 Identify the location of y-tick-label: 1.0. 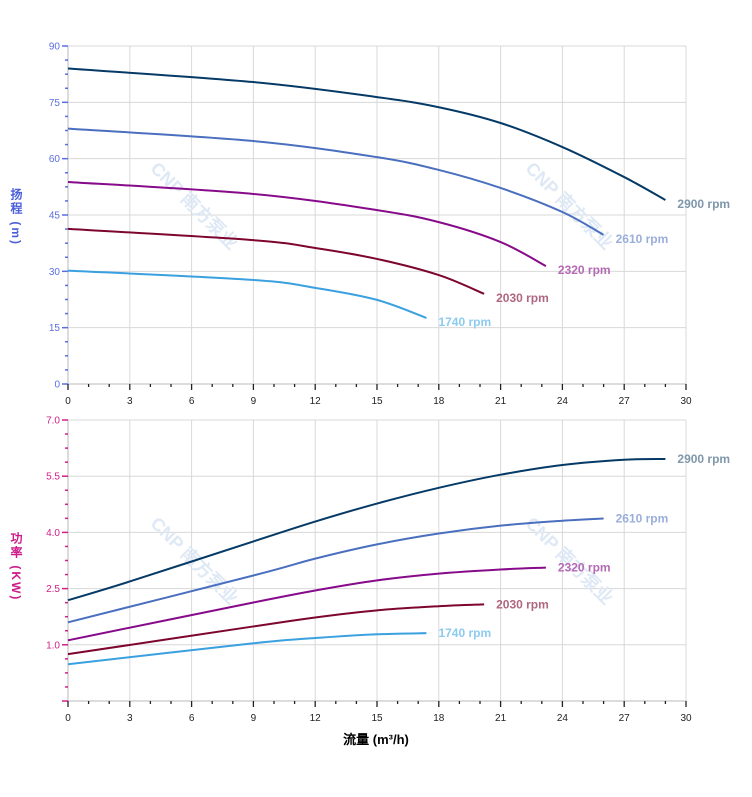
(53, 645).